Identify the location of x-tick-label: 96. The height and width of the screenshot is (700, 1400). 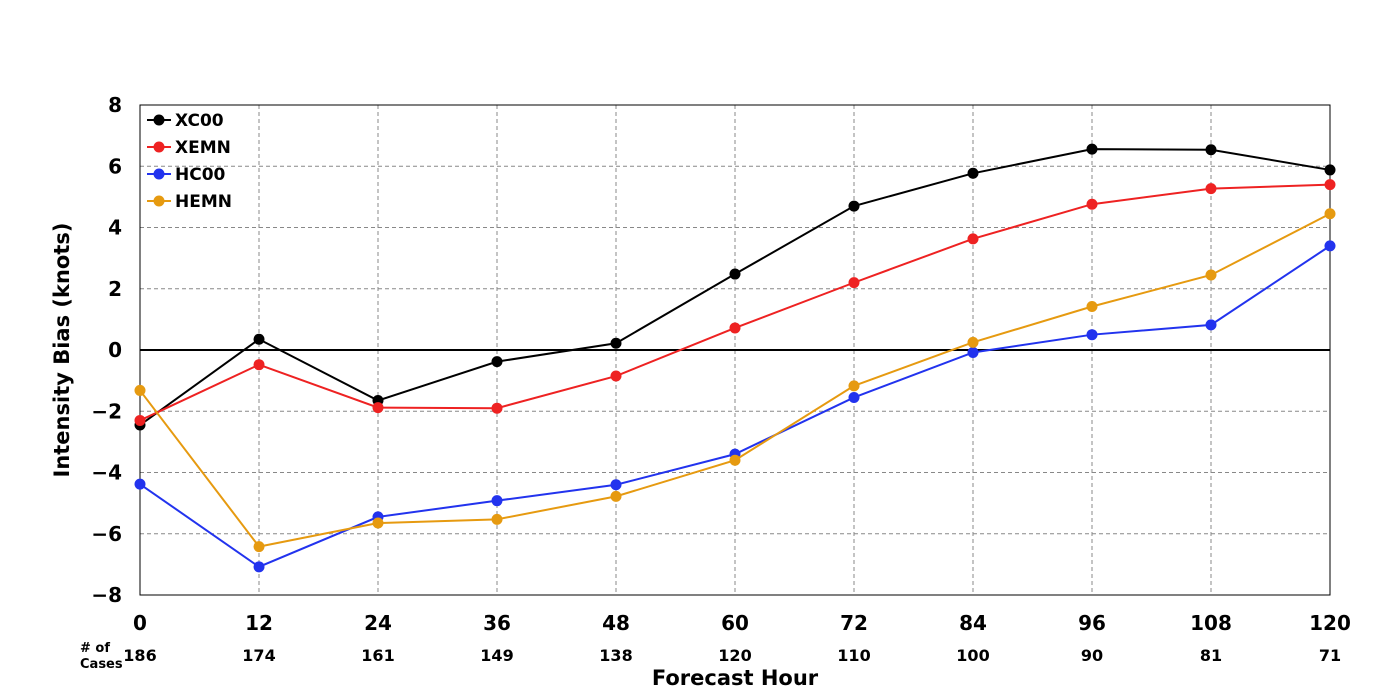
(1092, 623).